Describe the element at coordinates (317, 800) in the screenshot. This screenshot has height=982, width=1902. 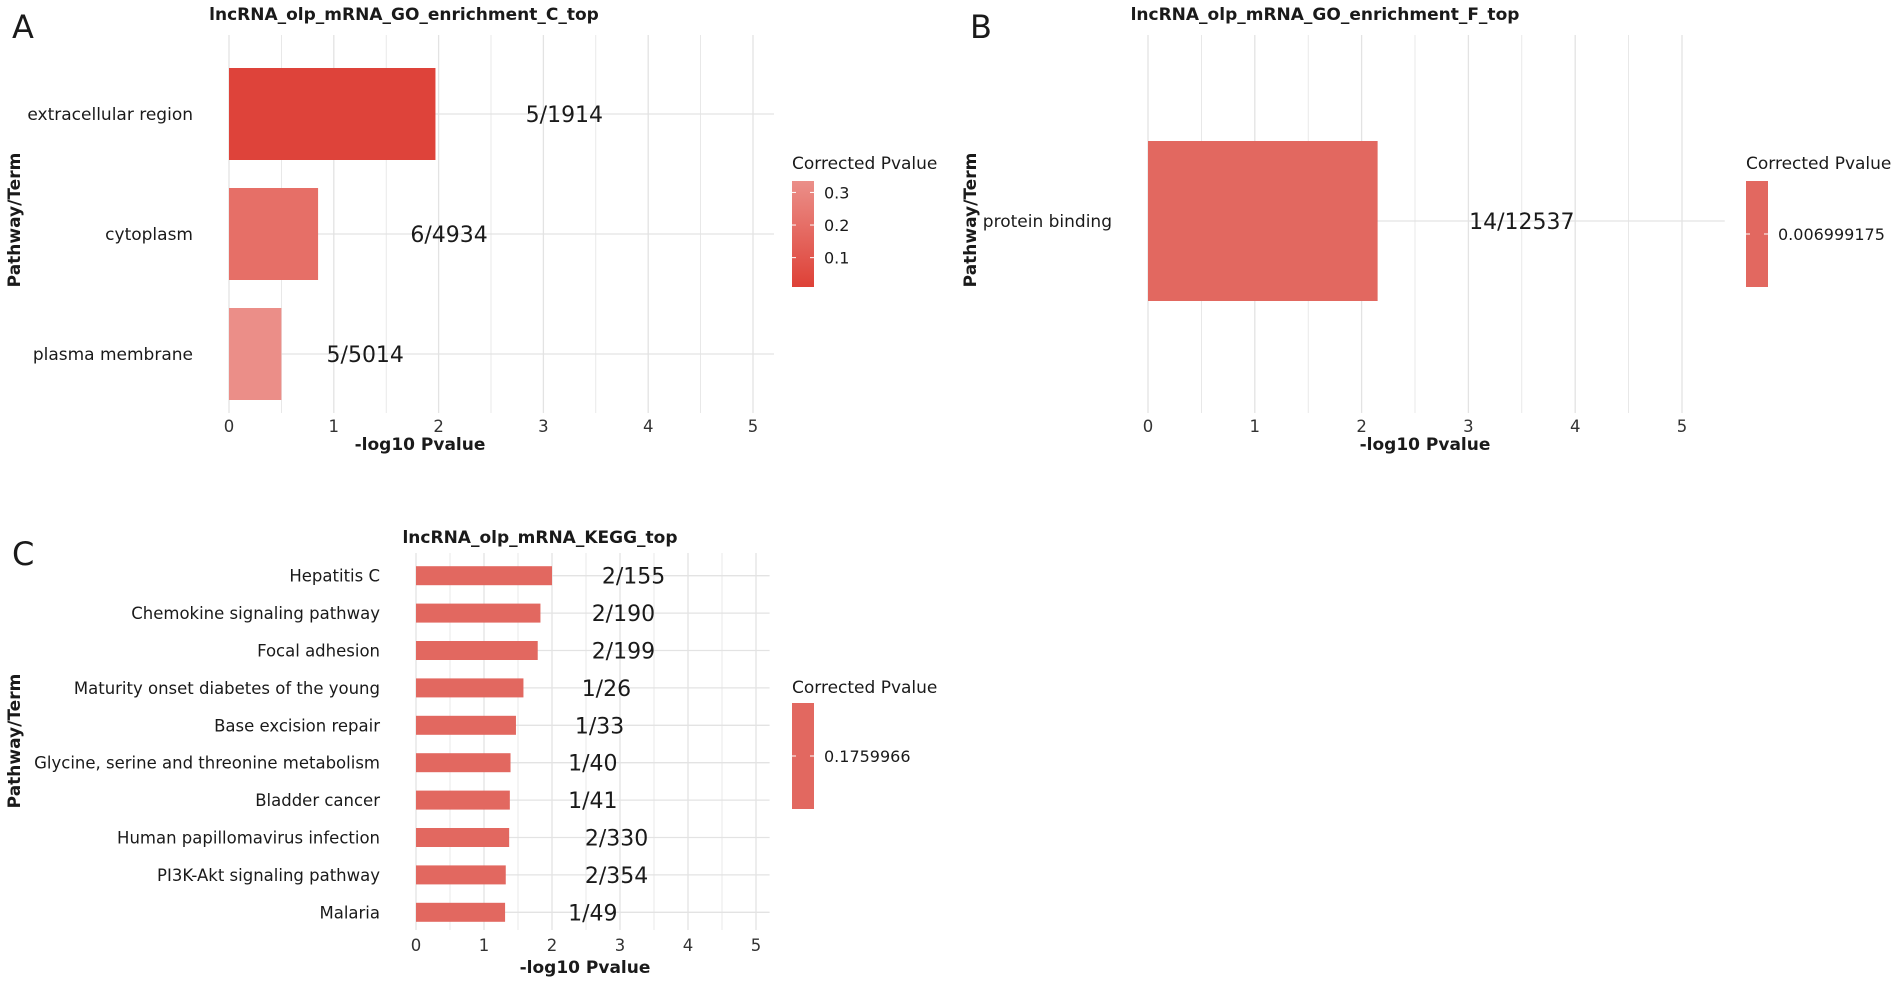
I see `y-category-label: Bladder cancer` at that location.